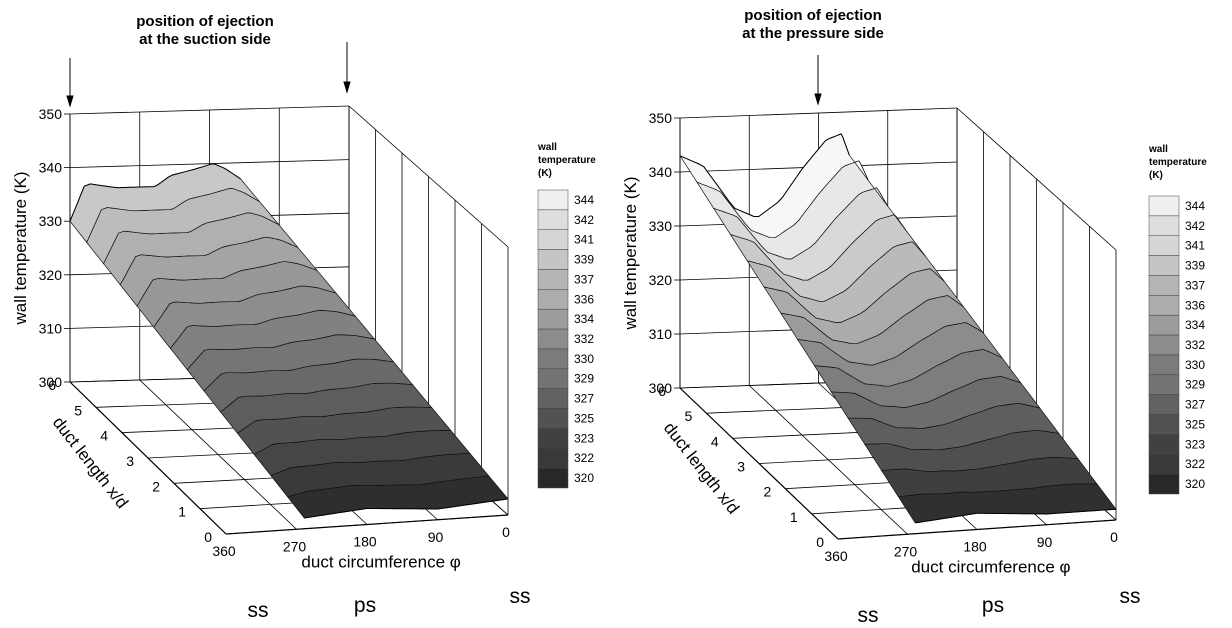 The width and height of the screenshot is (1232, 628). What do you see at coordinates (764, 175) in the screenshot?
I see `surface-upper-edge` at bounding box center [764, 175].